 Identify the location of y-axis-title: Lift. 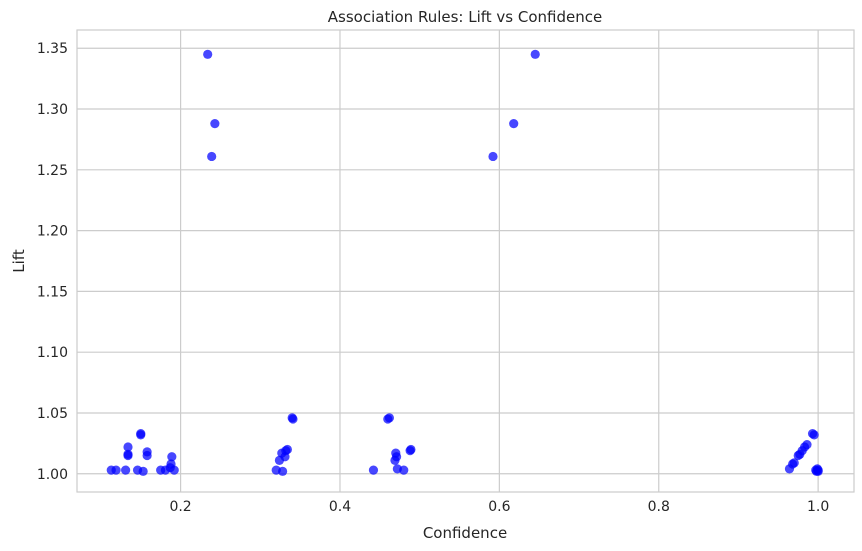
(19, 261).